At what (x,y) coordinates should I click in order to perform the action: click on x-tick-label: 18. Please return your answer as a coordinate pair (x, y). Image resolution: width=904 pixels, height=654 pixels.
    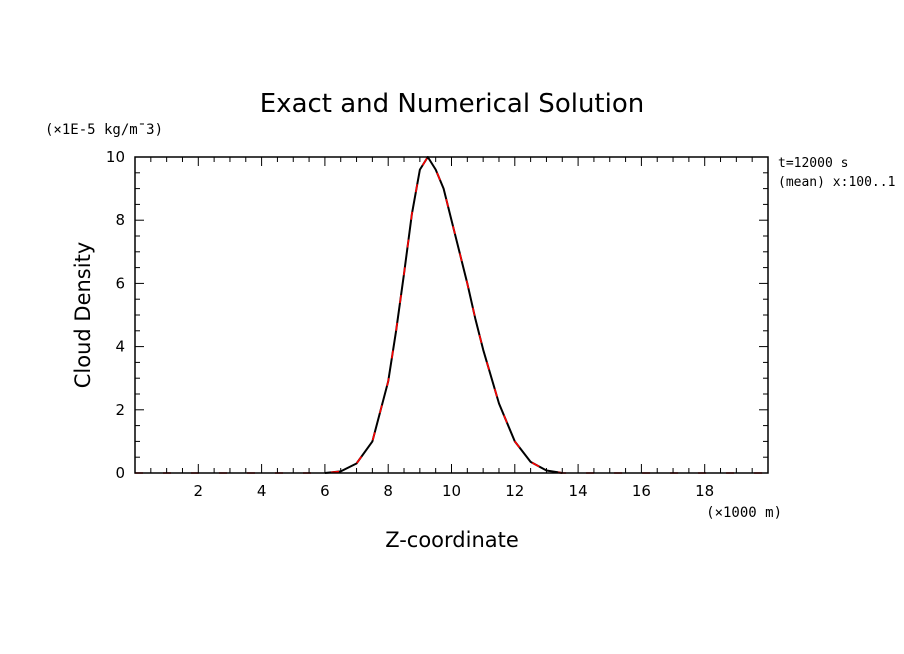
    Looking at the image, I should click on (704, 491).